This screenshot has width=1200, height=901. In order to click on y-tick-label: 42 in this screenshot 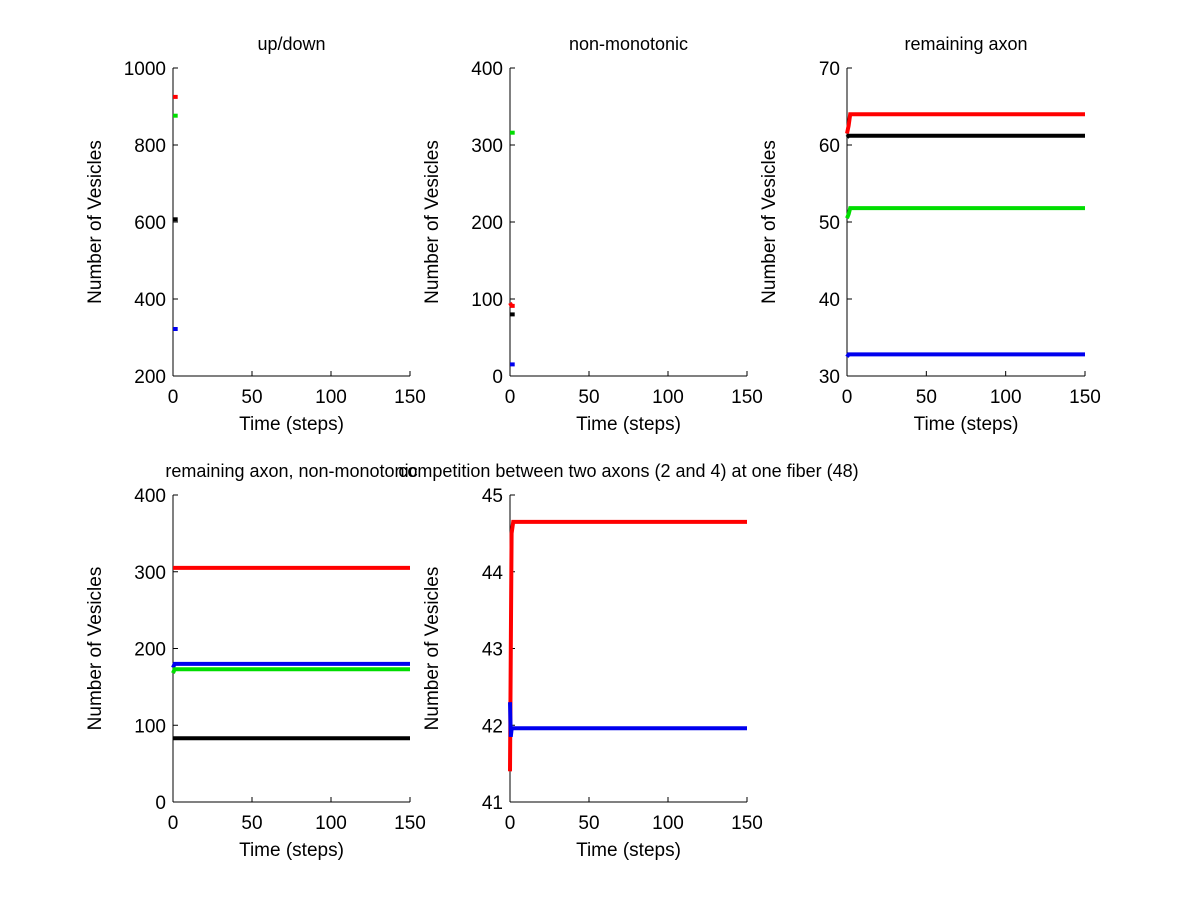, I will do `click(492, 726)`.